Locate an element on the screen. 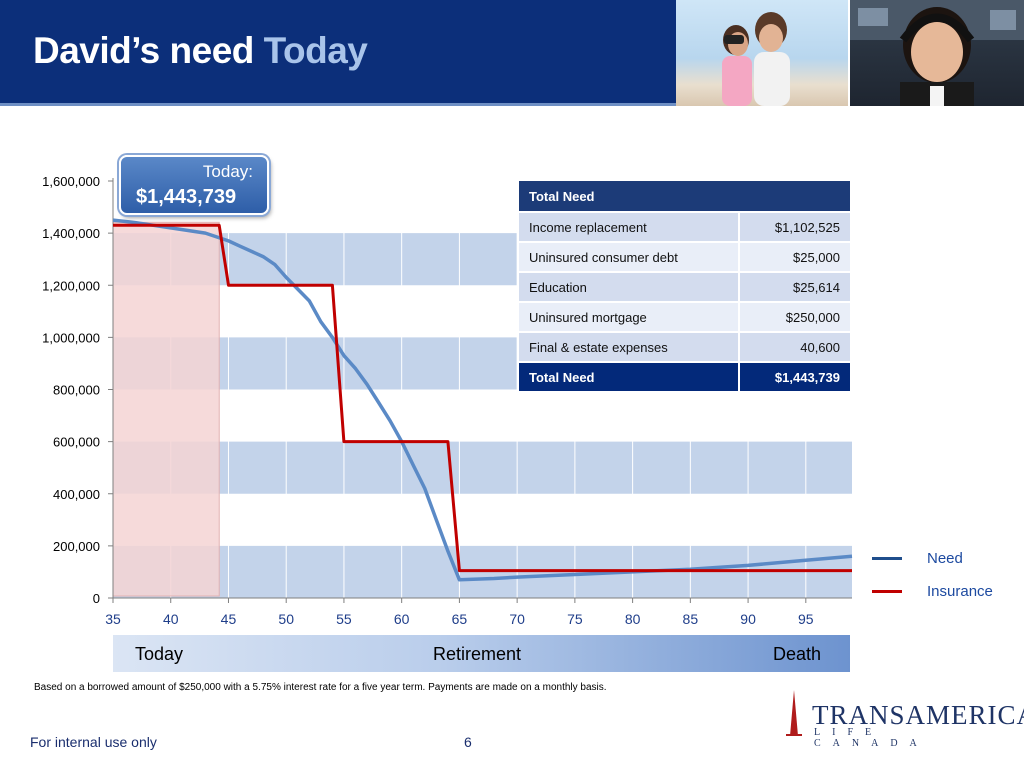  grid-band is located at coordinates (482, 467).